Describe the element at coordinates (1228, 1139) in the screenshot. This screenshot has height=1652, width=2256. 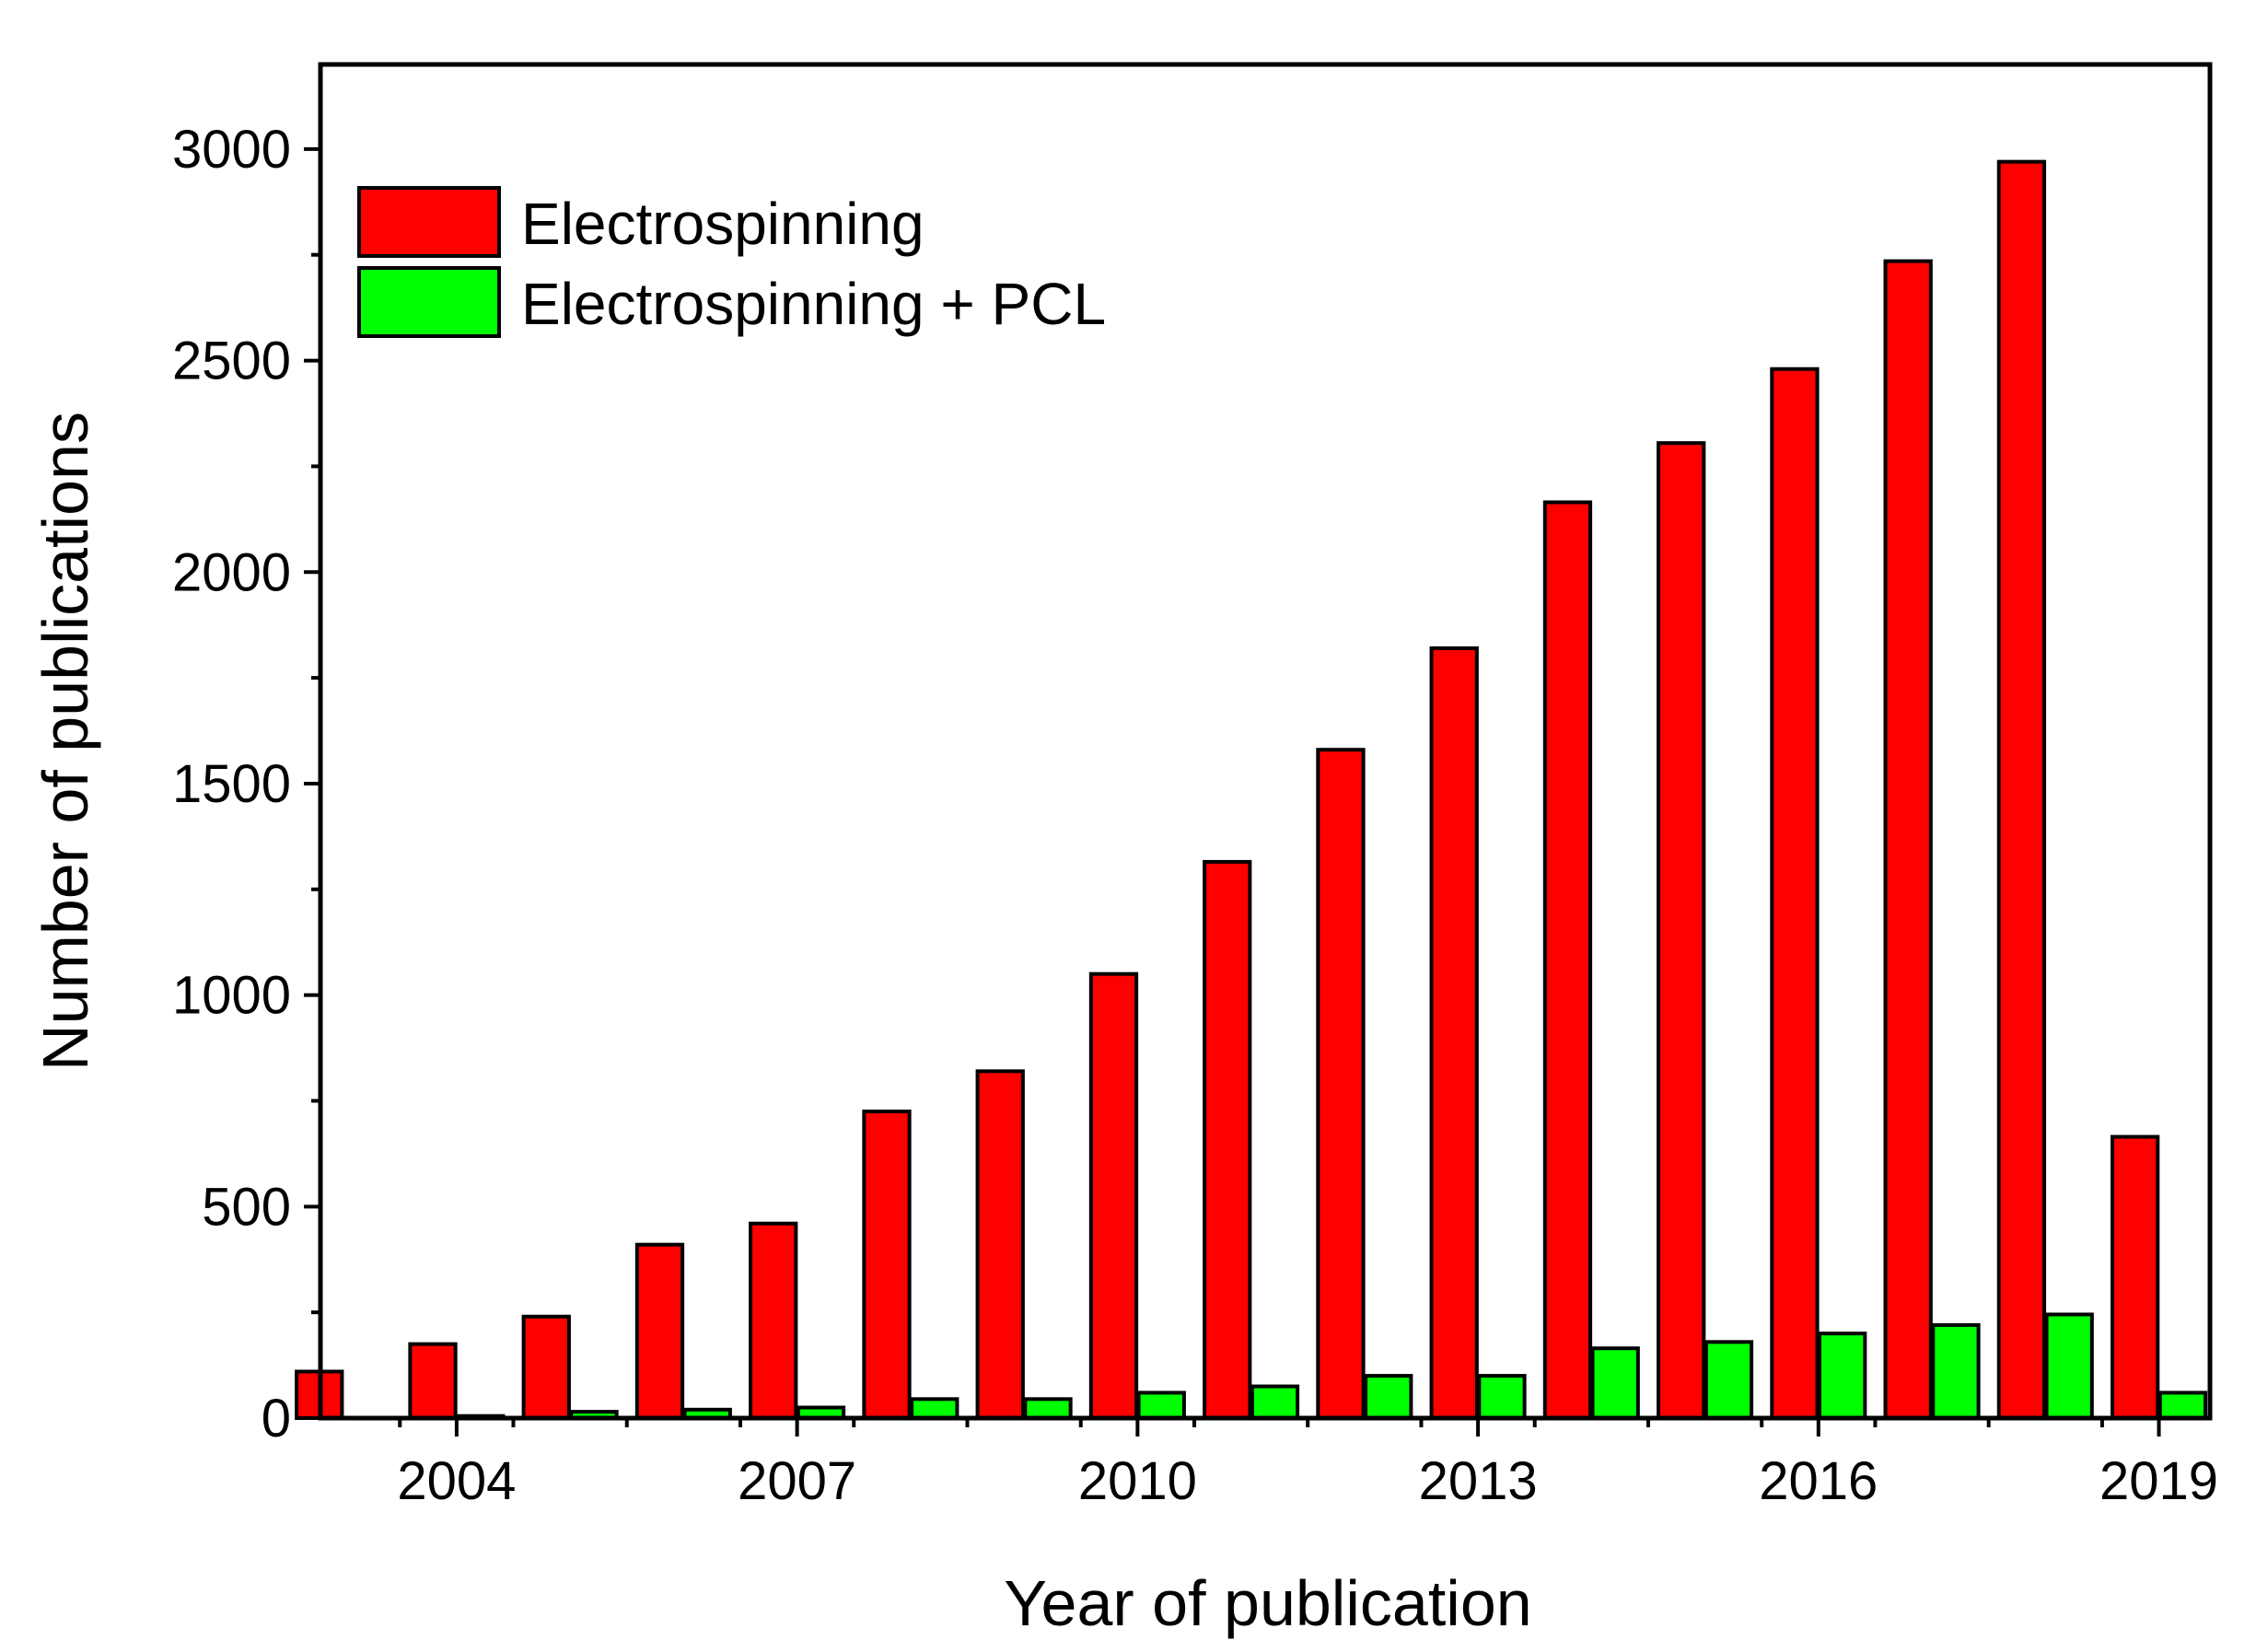
I see `bar-electrospinning-2011` at that location.